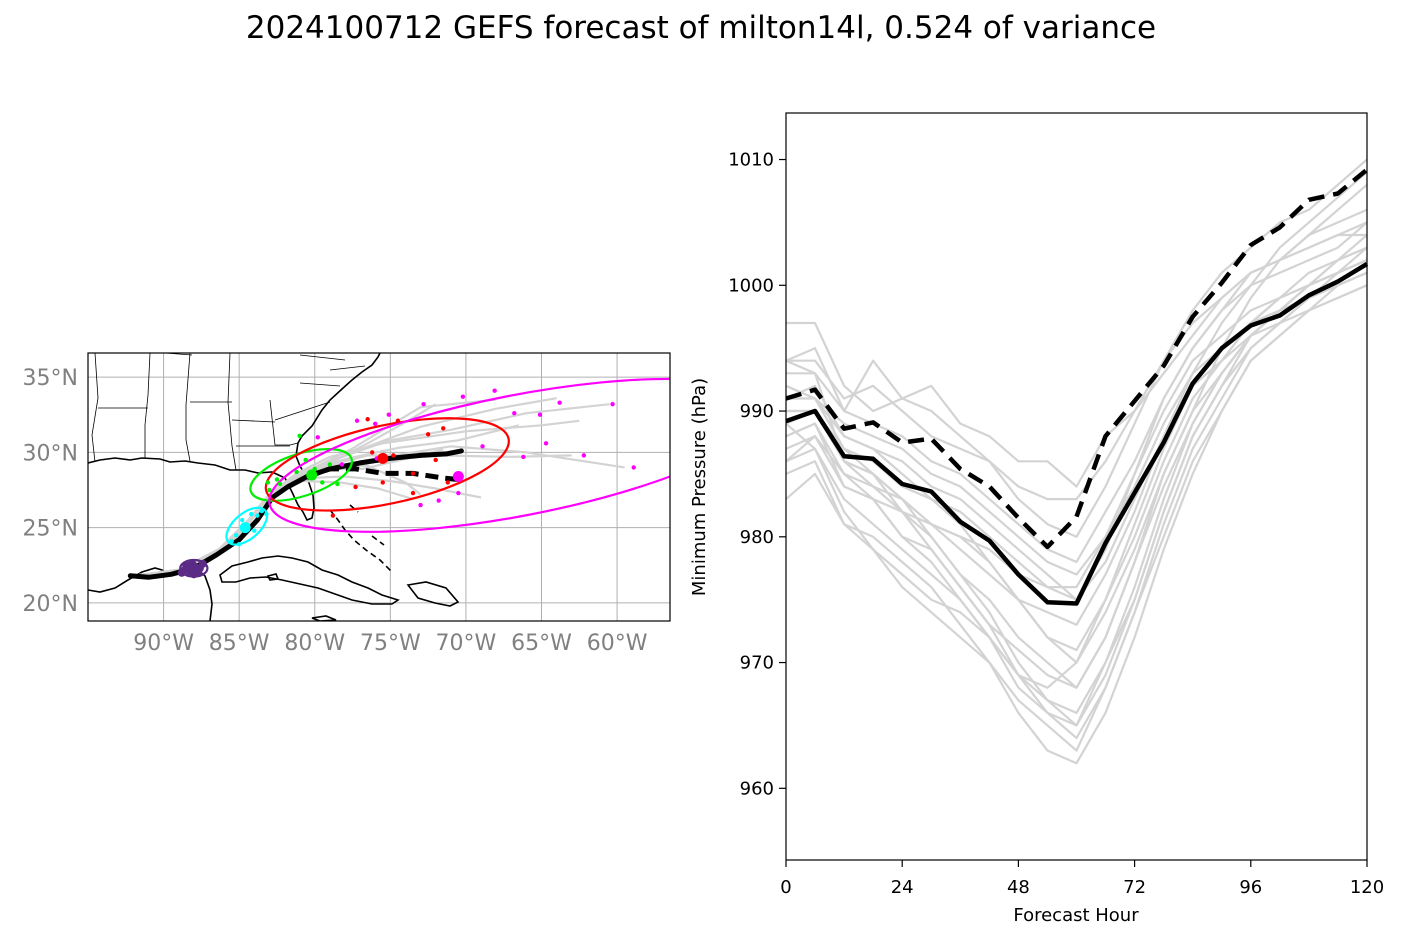 The image size is (1402, 941). What do you see at coordinates (433, 594) in the screenshot?
I see `coastline-hispaniola` at bounding box center [433, 594].